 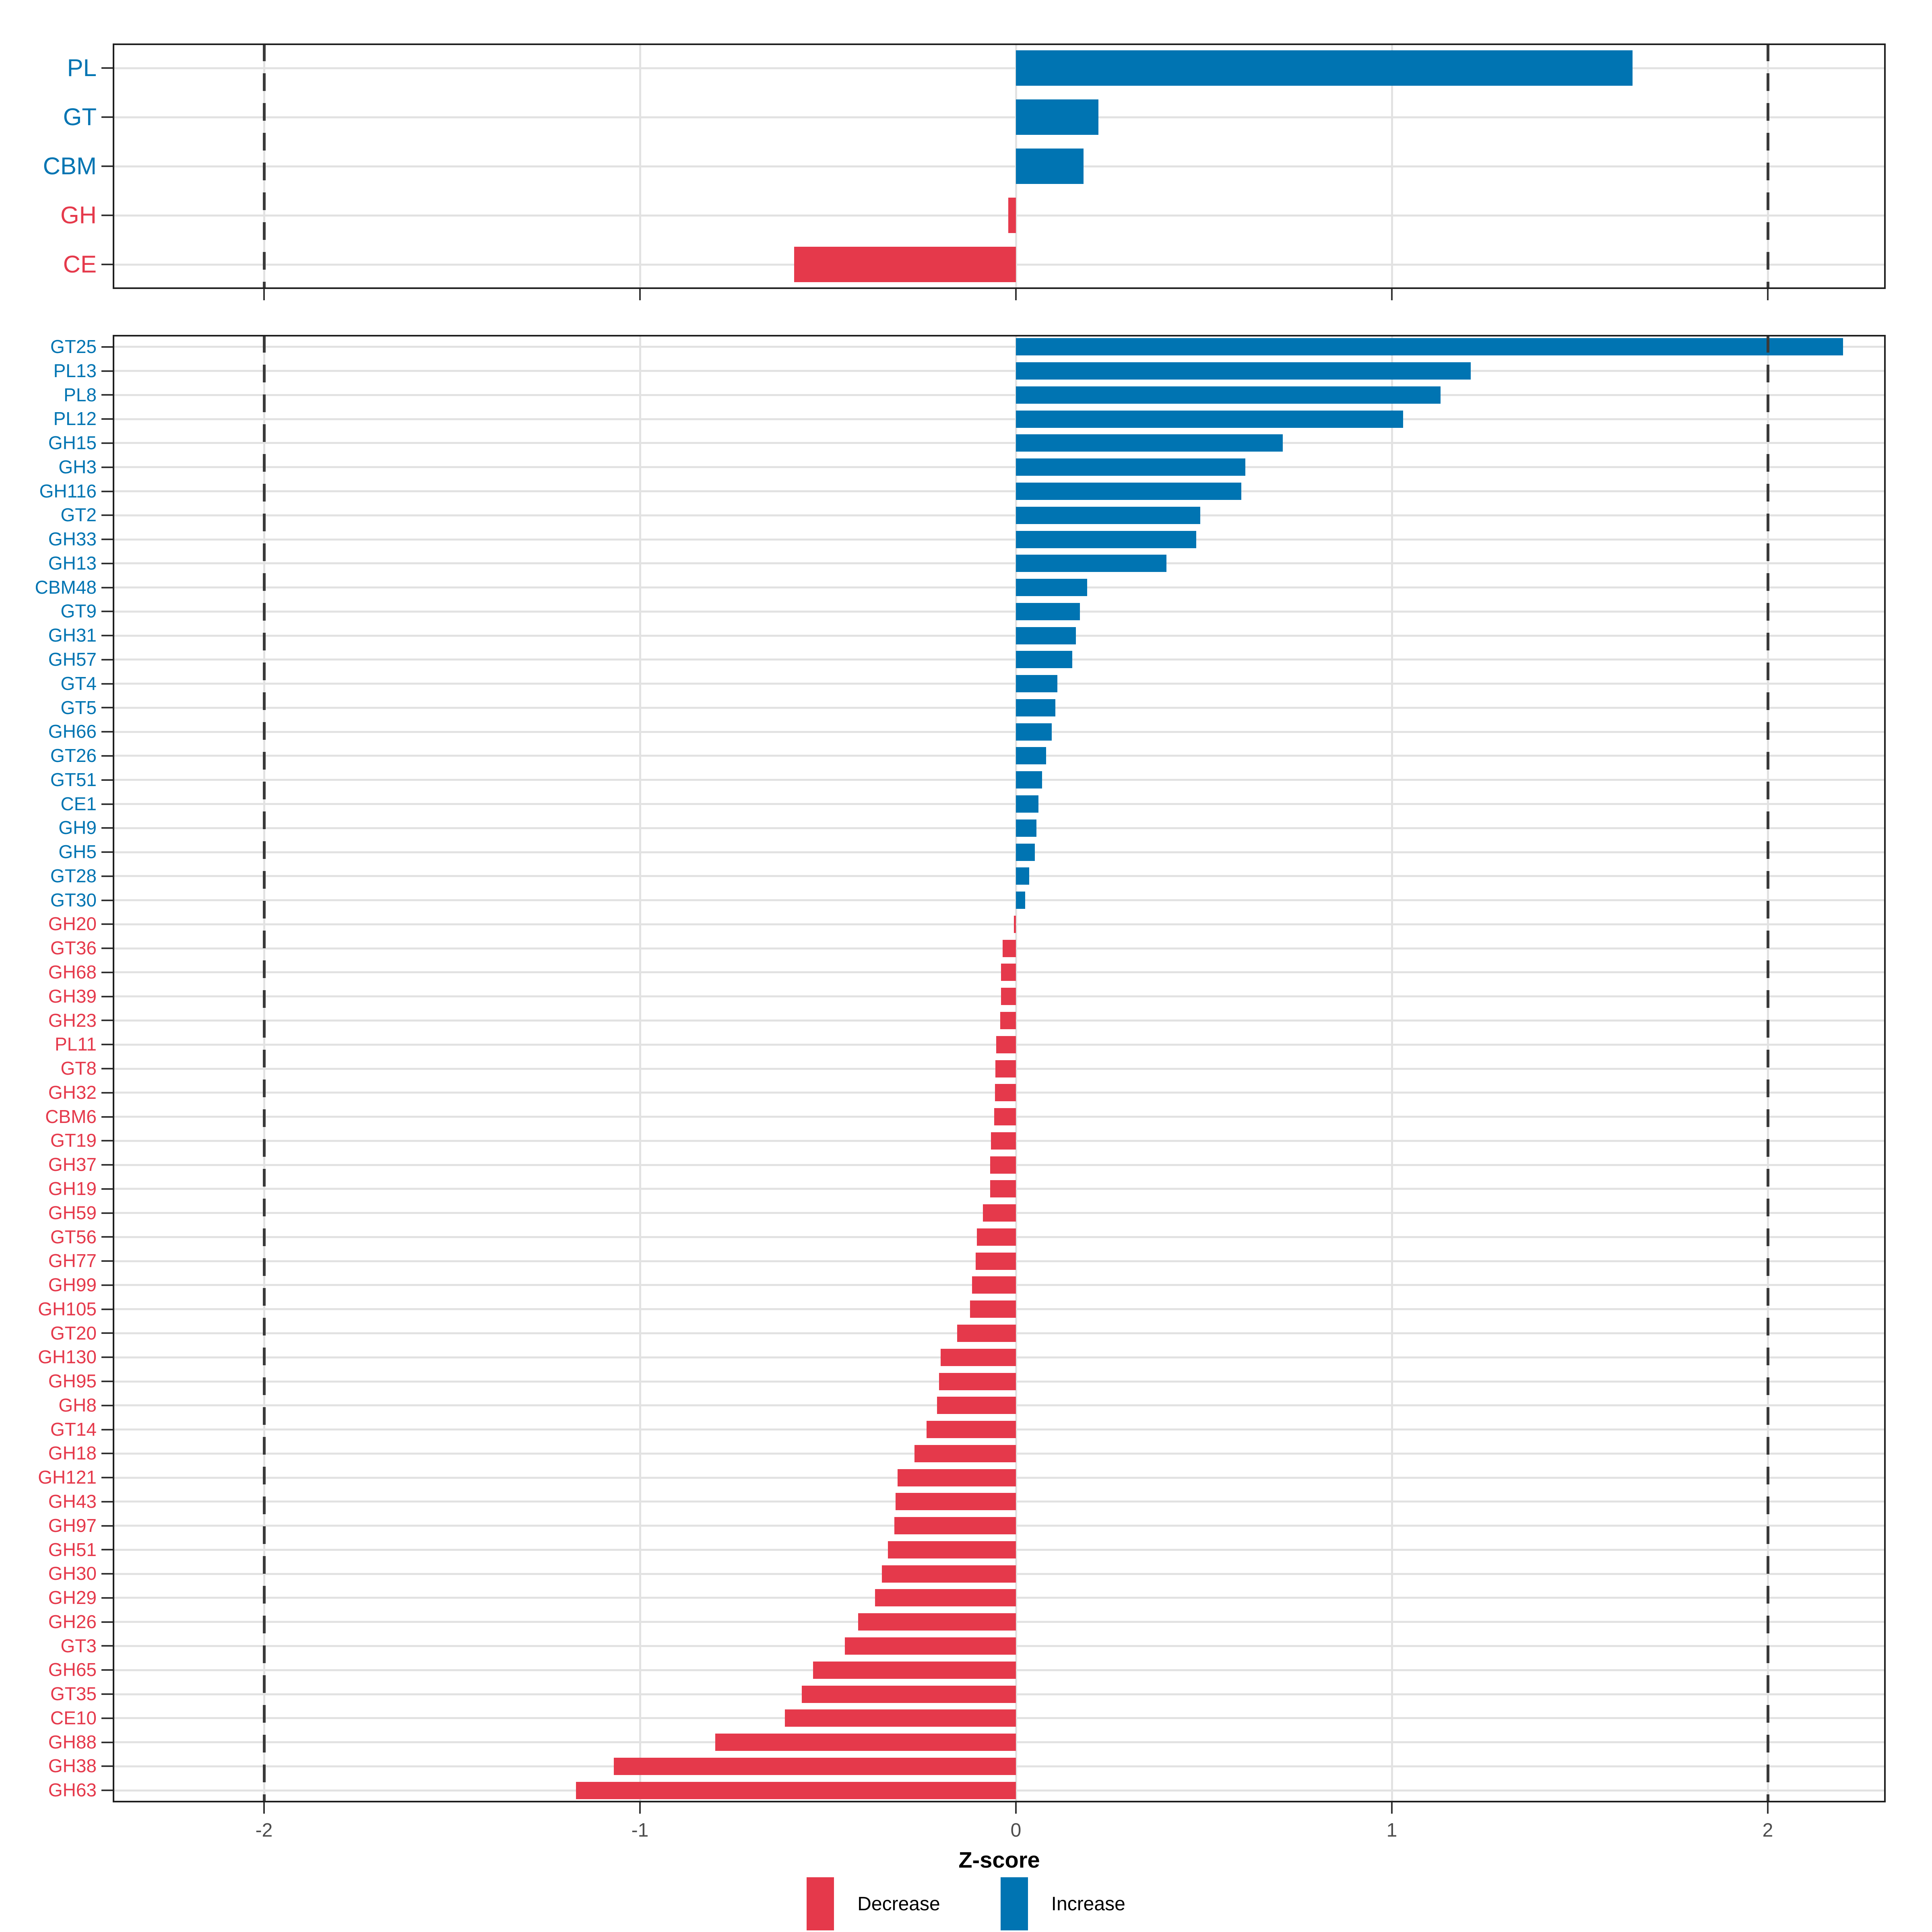 I want to click on bar-GT8, so click(x=1006, y=1068).